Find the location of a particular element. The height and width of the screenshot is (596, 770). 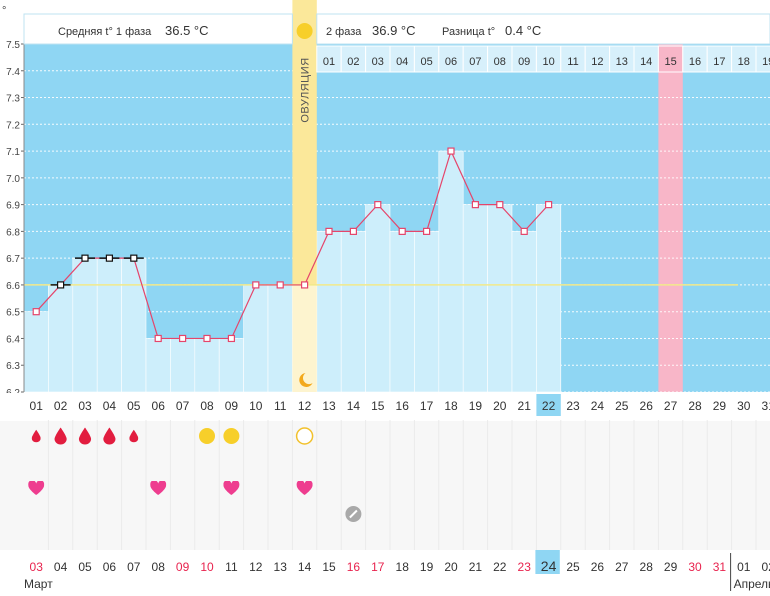

cycle-day-label: 14 is located at coordinates (354, 406).